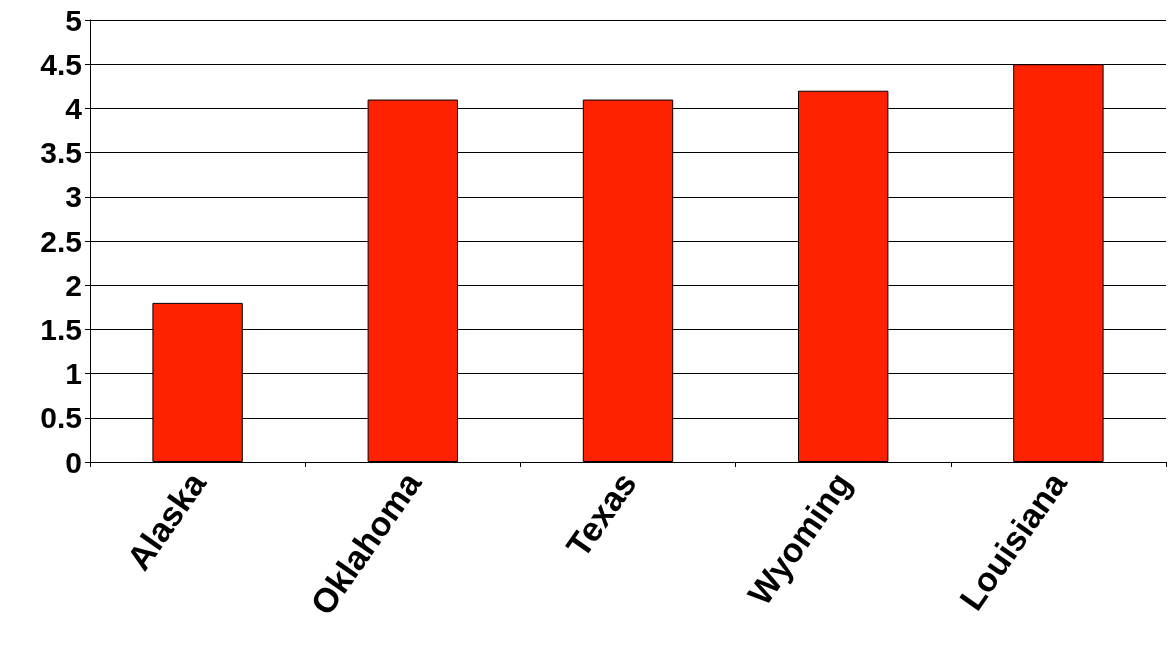 Image resolution: width=1176 pixels, height=670 pixels. Describe the element at coordinates (61, 153) in the screenshot. I see `y-tick-label: 3.5` at that location.